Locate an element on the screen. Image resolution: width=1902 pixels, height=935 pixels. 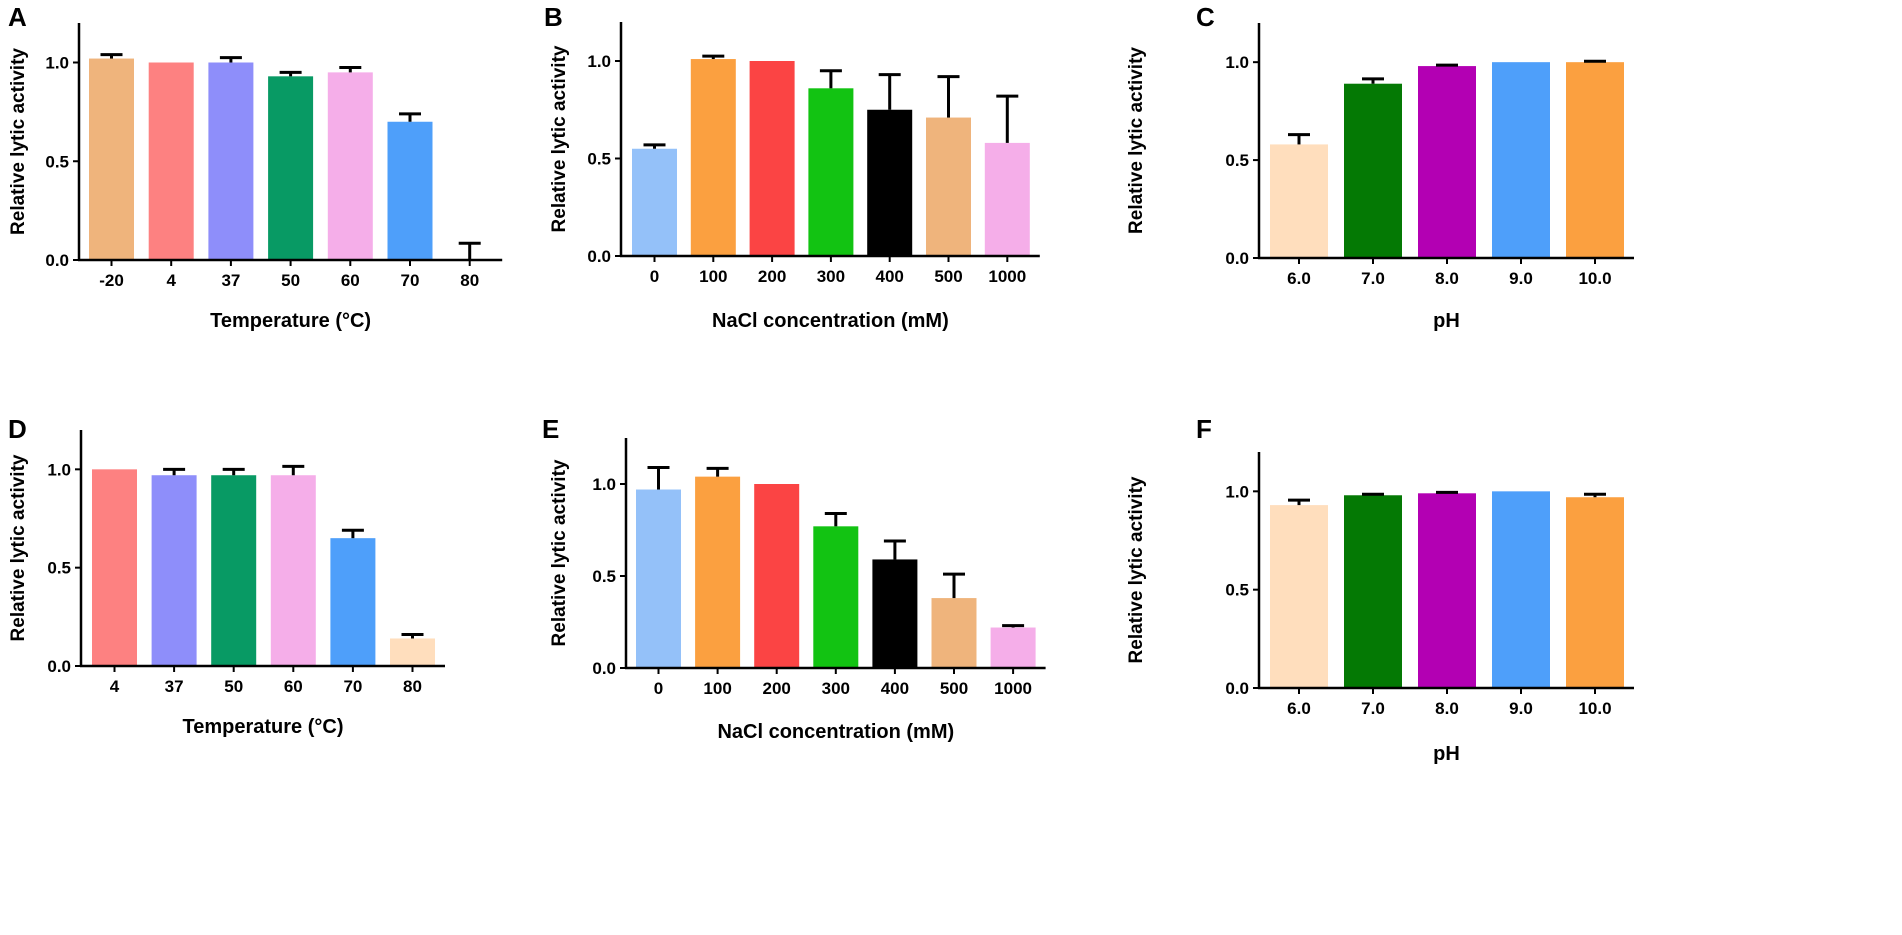
x-tick-label: -20 is located at coordinates (111, 280).